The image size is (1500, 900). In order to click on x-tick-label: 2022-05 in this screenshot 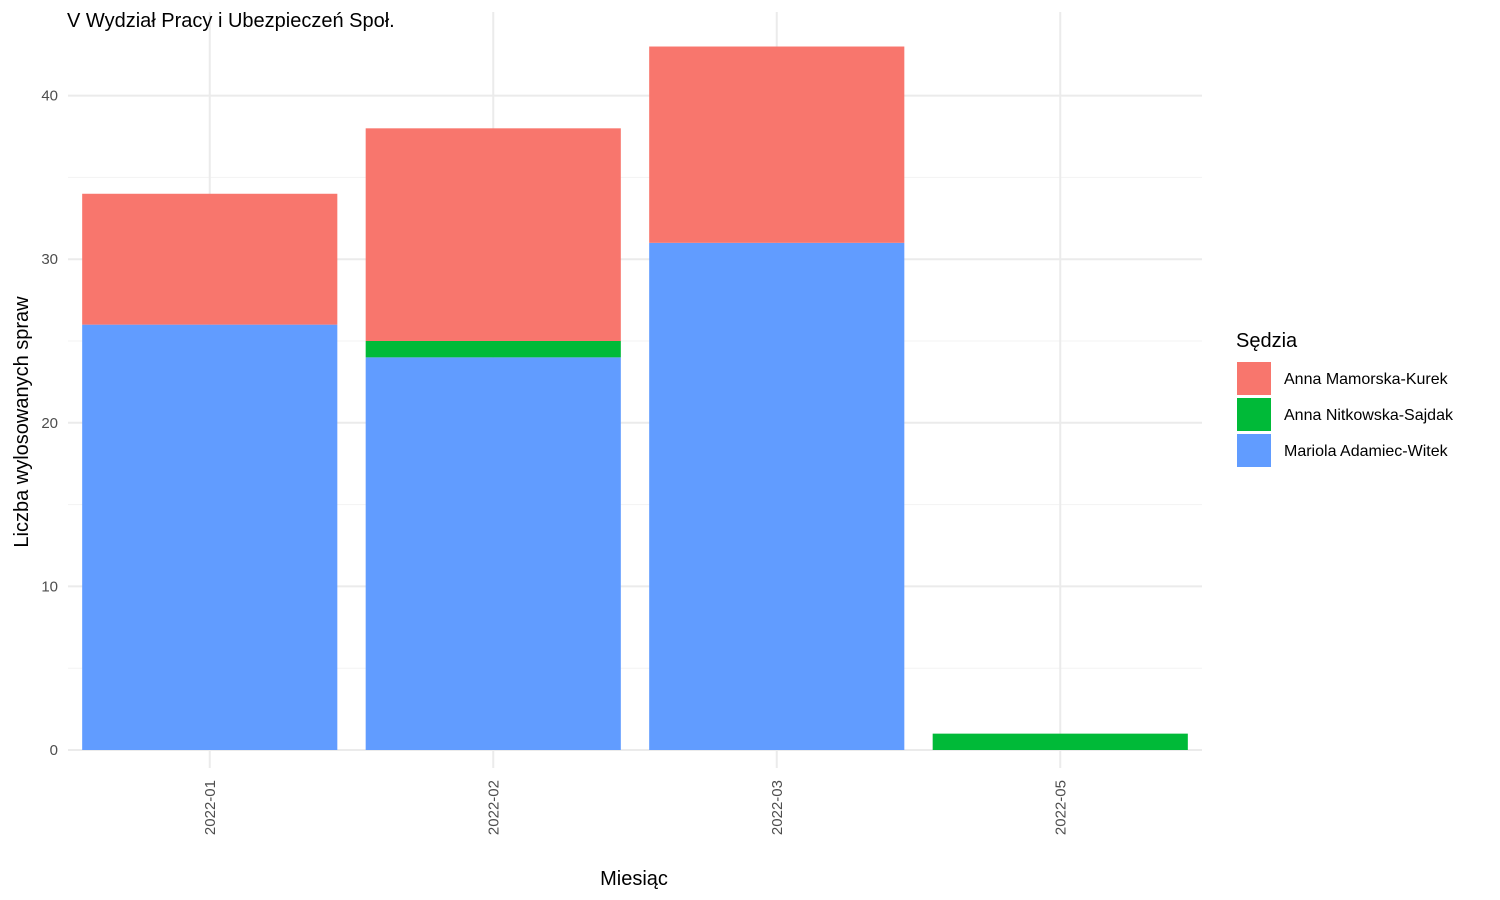, I will do `click(1060, 807)`.